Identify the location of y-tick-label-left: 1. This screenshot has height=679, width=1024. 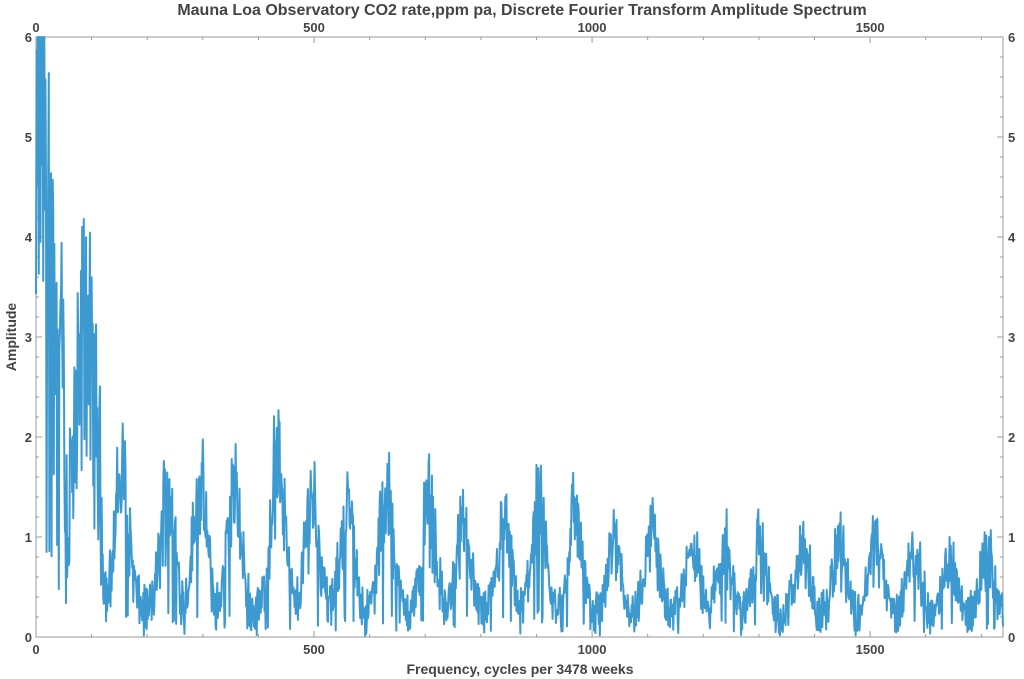
(28, 537).